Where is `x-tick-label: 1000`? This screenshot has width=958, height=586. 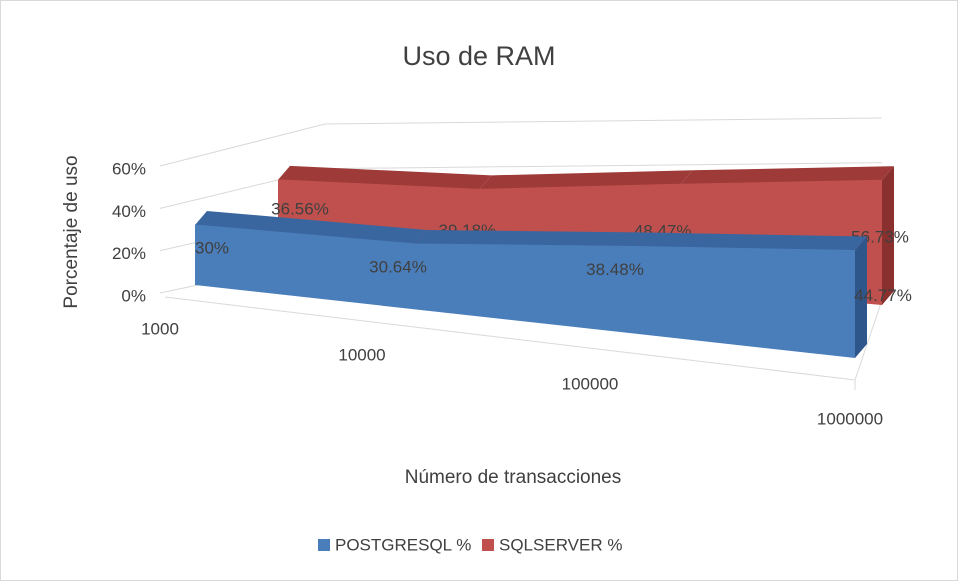
x-tick-label: 1000 is located at coordinates (160, 328).